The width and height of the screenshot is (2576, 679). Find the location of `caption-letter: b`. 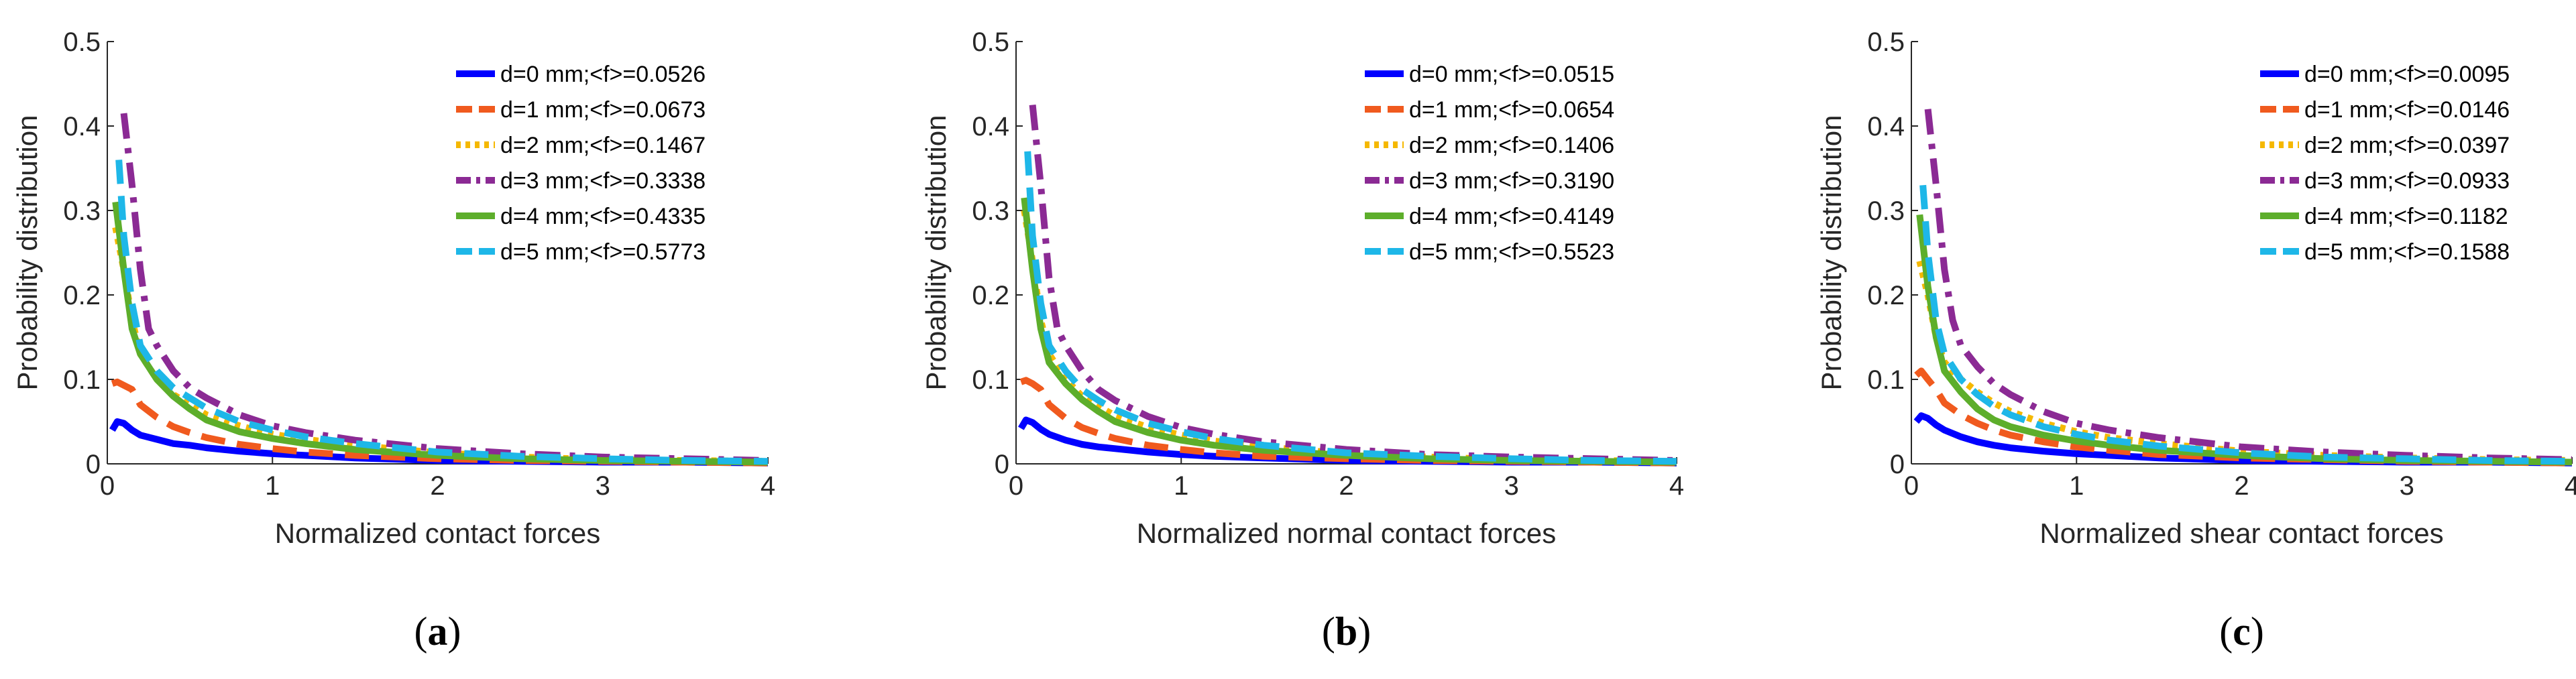

caption-letter: b is located at coordinates (1346, 631).